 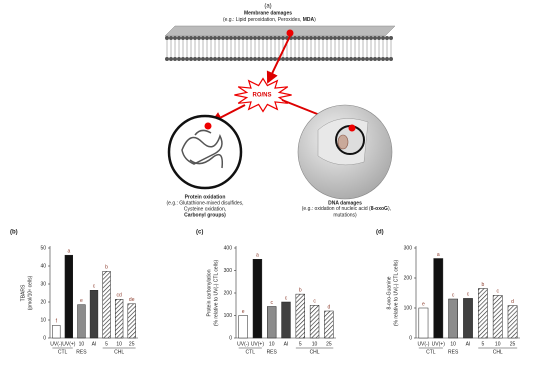 I want to click on y-axis-label: 8-oxo-Guanine, so click(x=389, y=292).